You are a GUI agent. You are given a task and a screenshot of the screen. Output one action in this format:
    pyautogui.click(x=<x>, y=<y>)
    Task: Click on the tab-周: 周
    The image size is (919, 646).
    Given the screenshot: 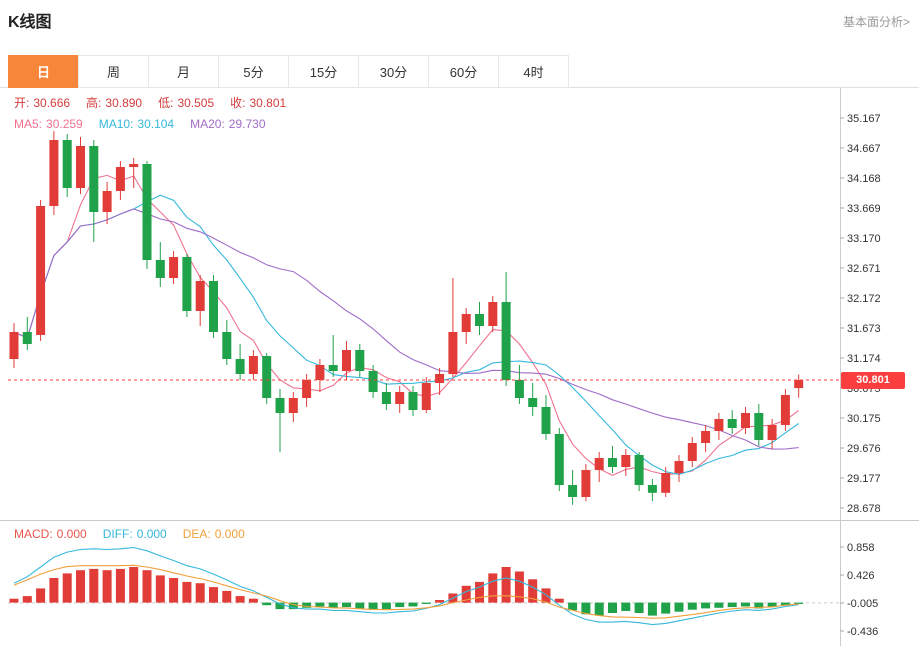 What is the action you would take?
    pyautogui.click(x=113, y=71)
    